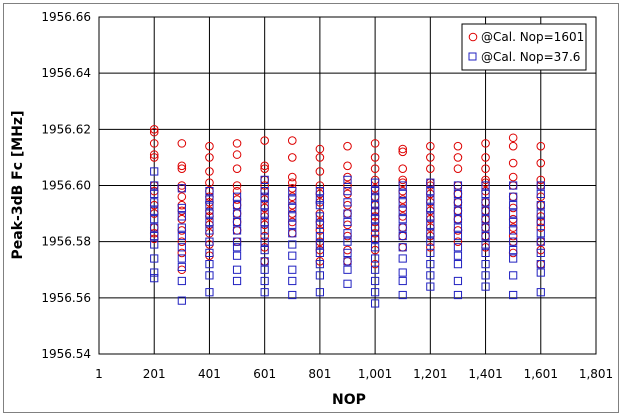 This screenshot has width=624, height=418. Describe the element at coordinates (319, 374) in the screenshot. I see `x-tick-label: 801` at that location.